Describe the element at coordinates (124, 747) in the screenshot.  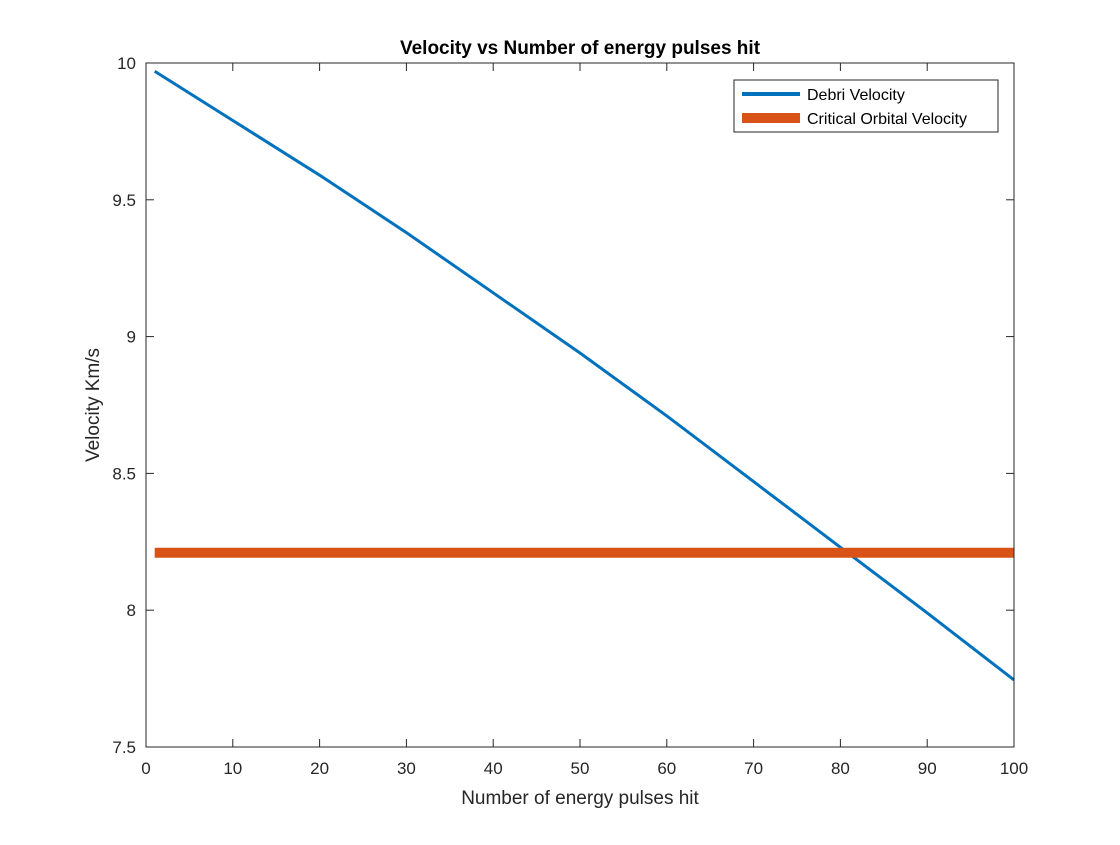
I see `y-tick-label: 7.5` at that location.